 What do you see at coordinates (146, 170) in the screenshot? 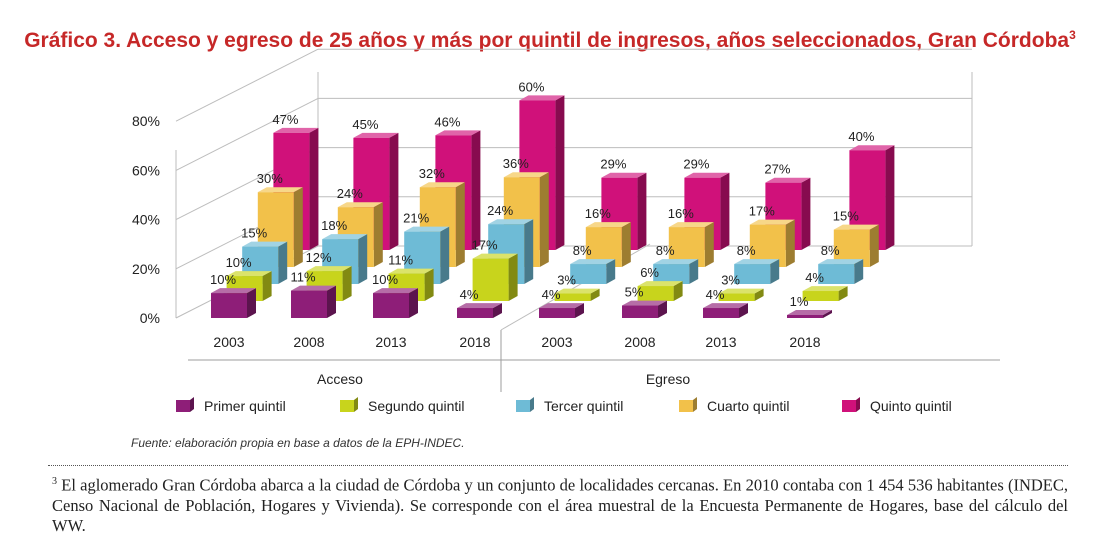
I see `y-tick-label: 60%` at bounding box center [146, 170].